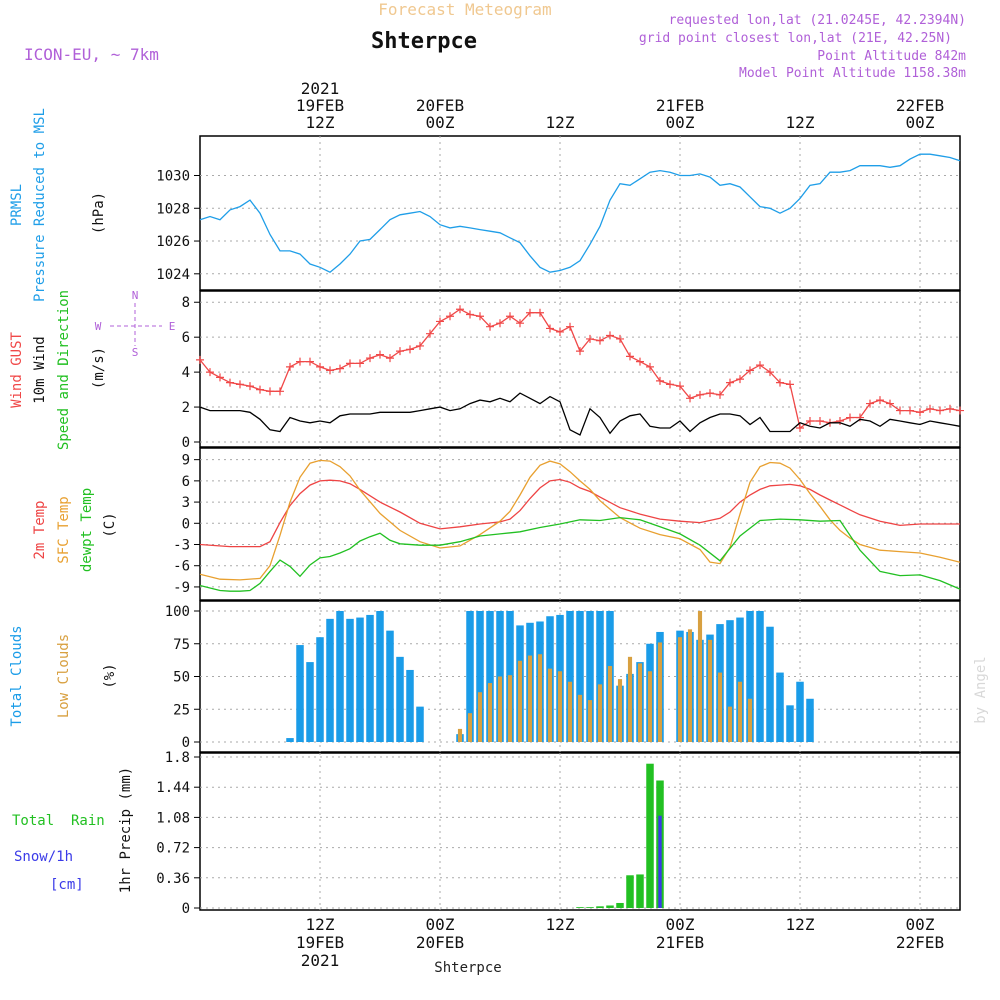 Image resolution: width=1000 pixels, height=1000 pixels. Describe the element at coordinates (891, 56) in the screenshot. I see `point-altitude: Point Altitude 842m` at that location.